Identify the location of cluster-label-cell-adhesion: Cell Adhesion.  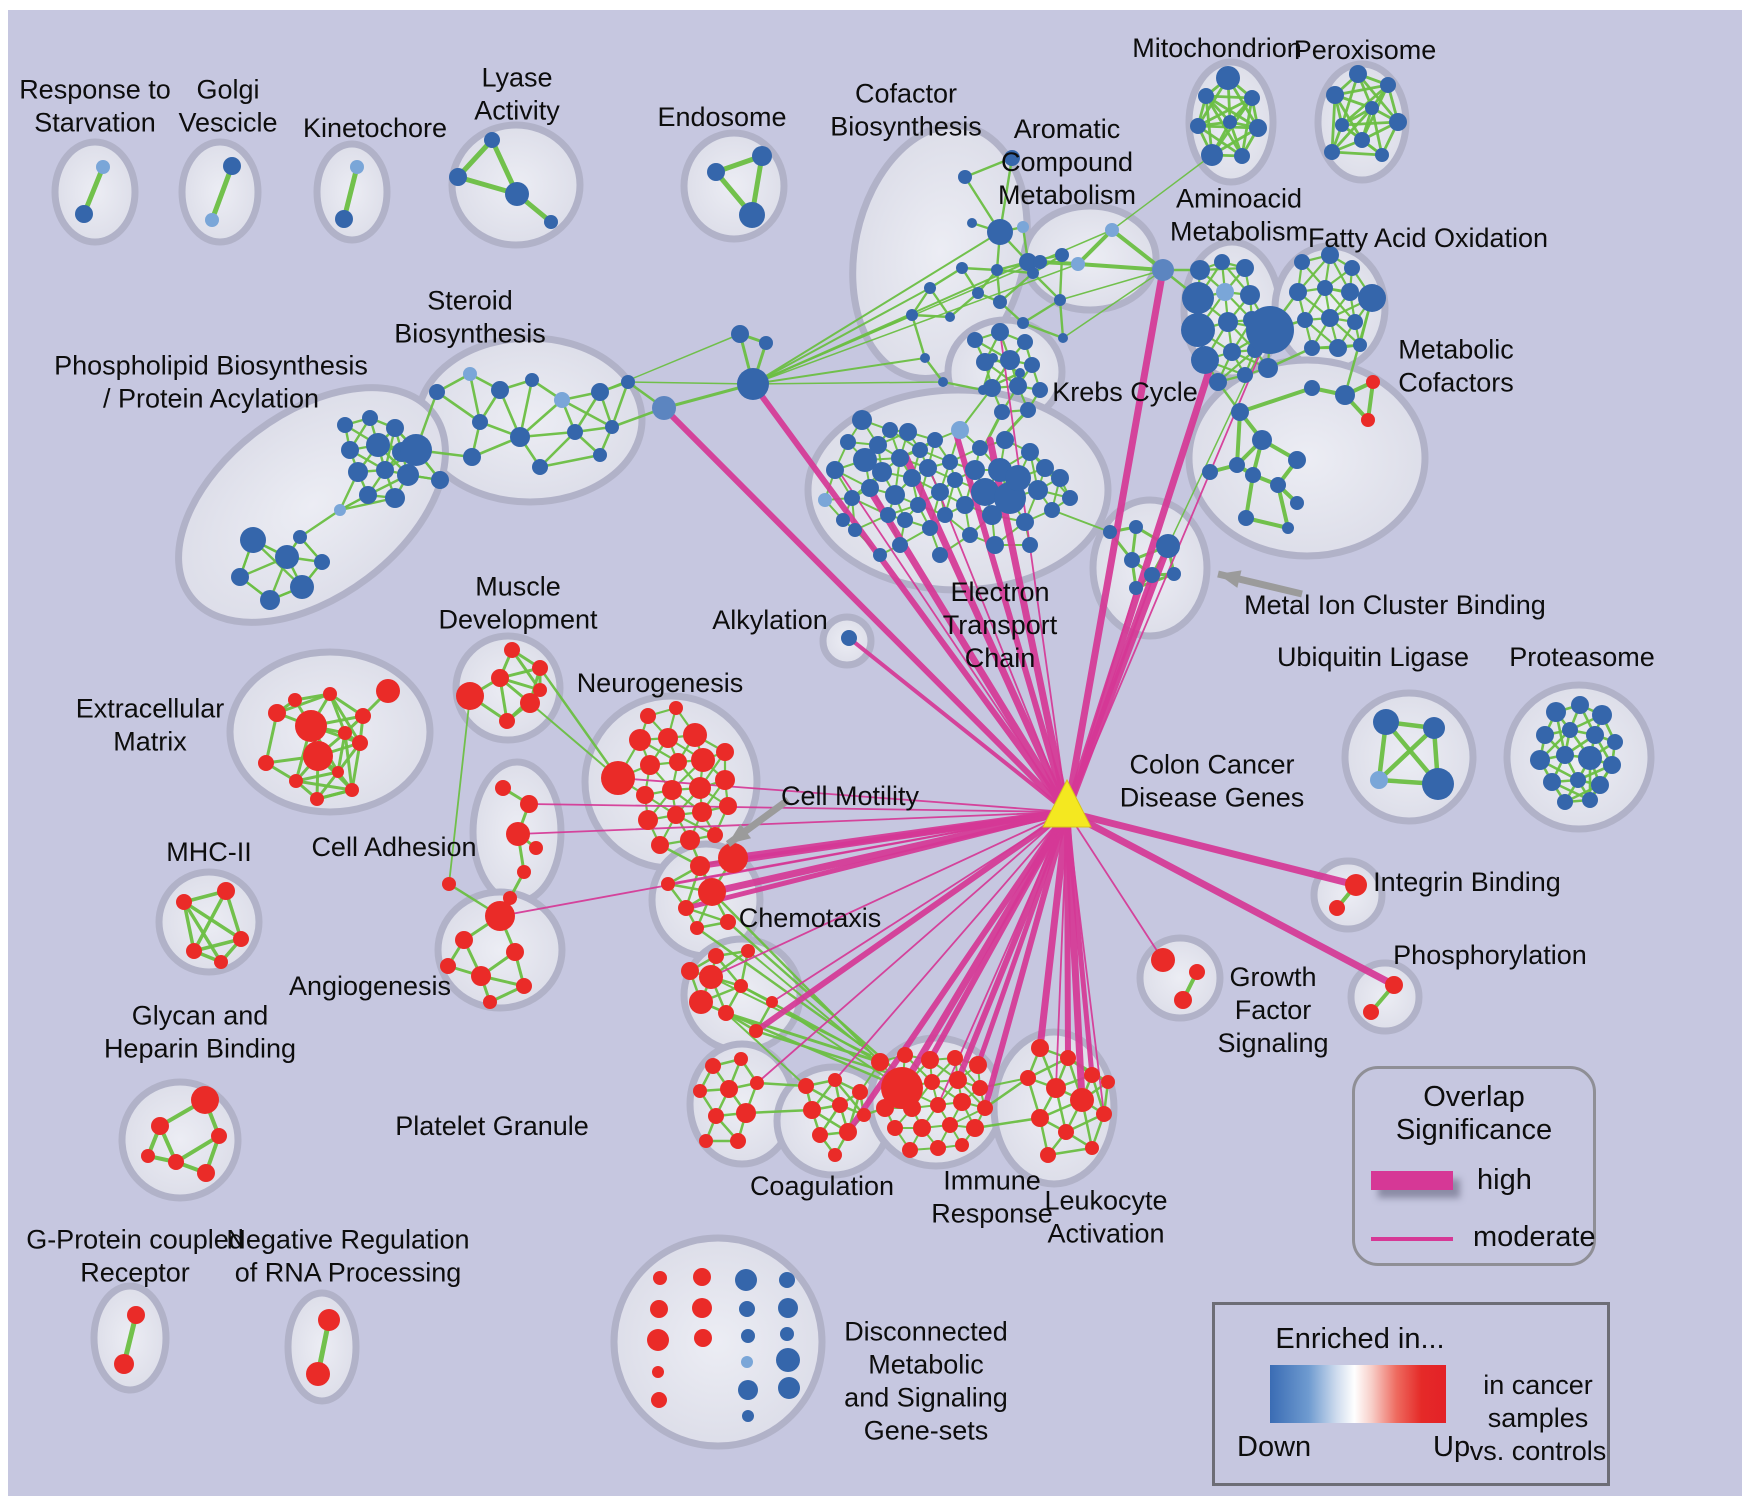
(393, 847).